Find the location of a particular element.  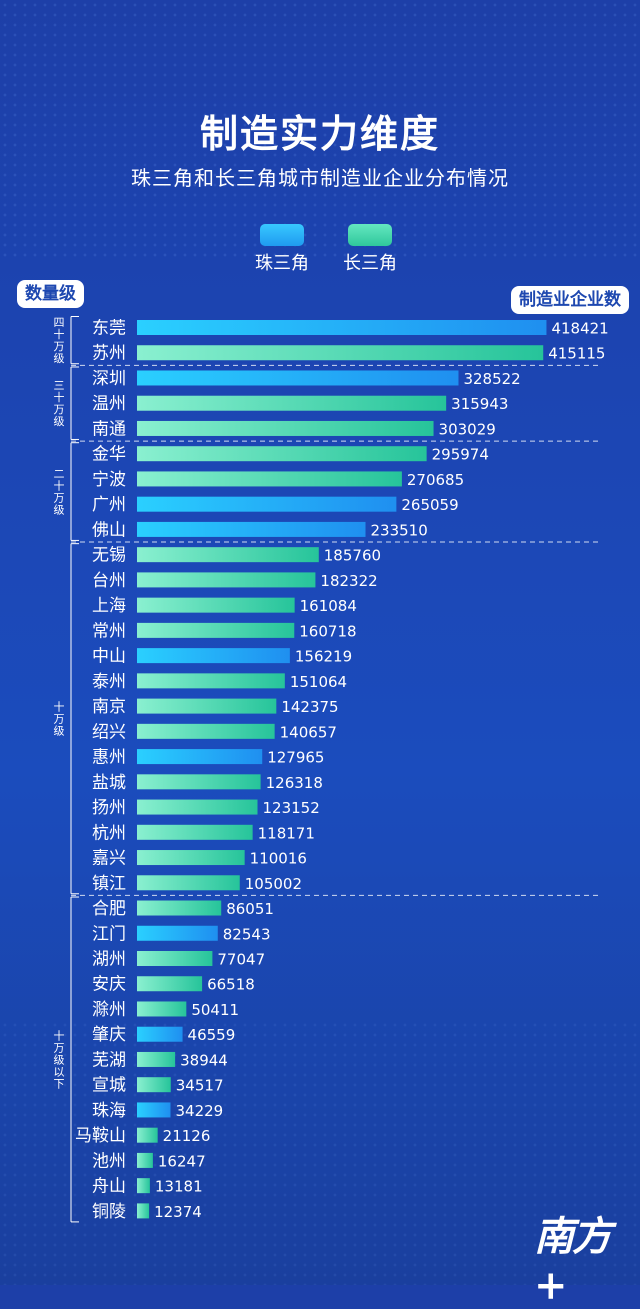

city-label-22: 嘉兴 is located at coordinates (109, 859).